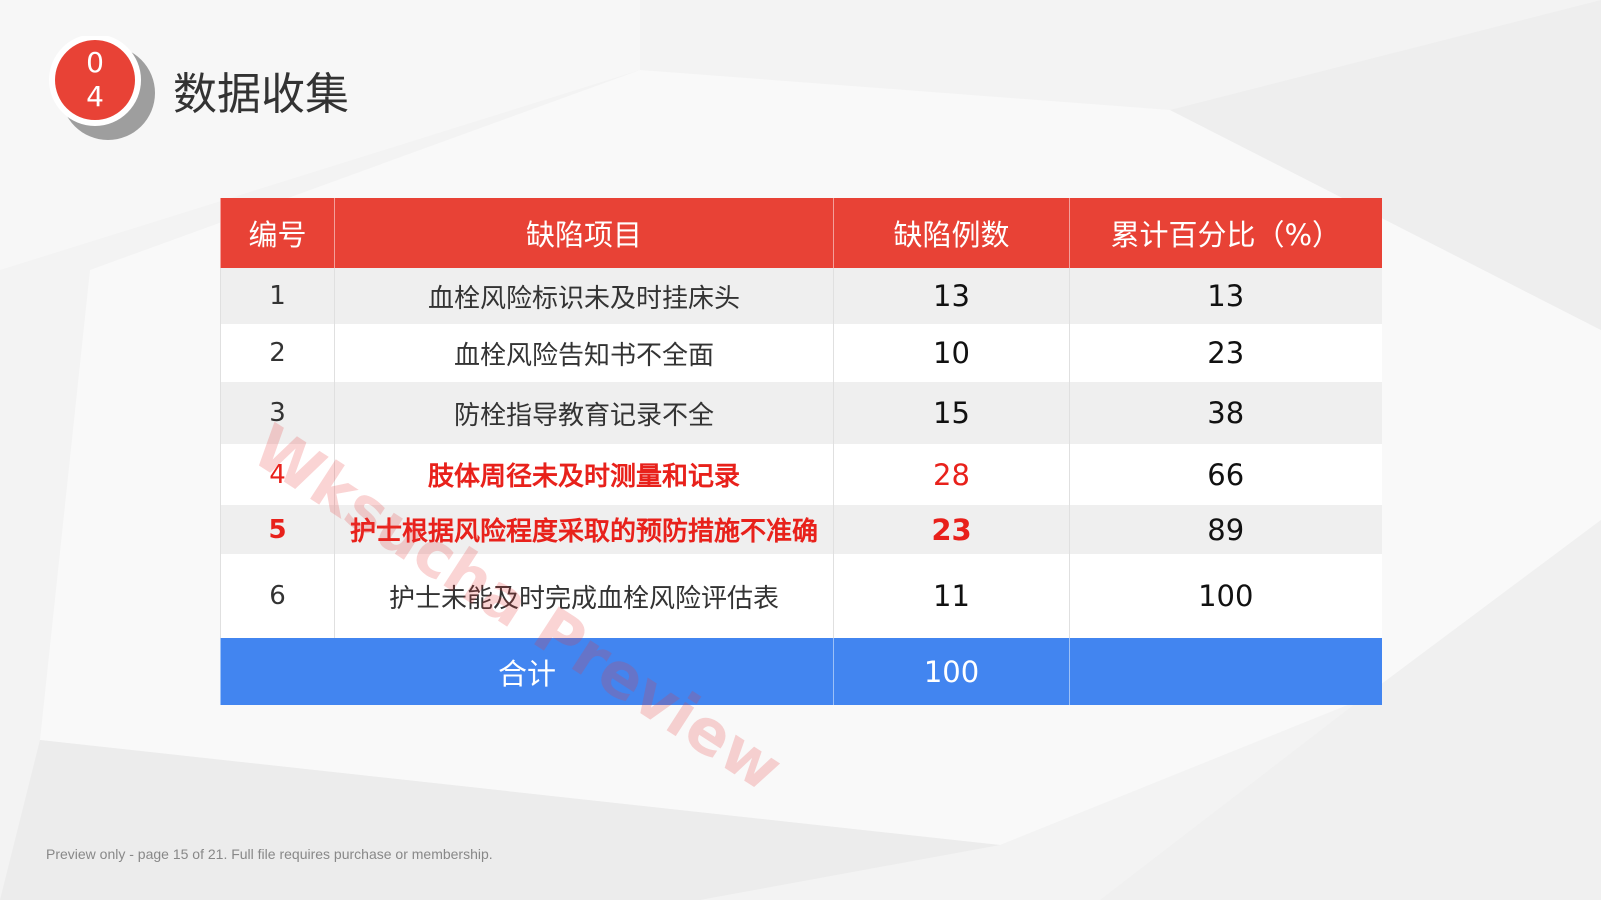  What do you see at coordinates (277, 529) in the screenshot?
I see `table-cell: 5` at bounding box center [277, 529].